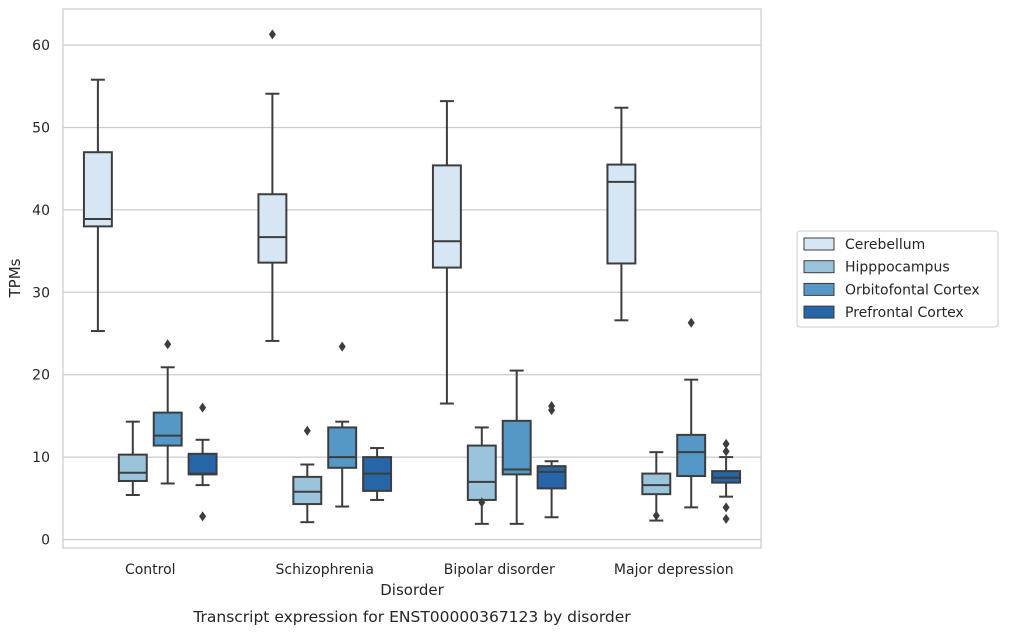 Image resolution: width=1009 pixels, height=638 pixels. I want to click on y-tick-label: 30, so click(41, 293).